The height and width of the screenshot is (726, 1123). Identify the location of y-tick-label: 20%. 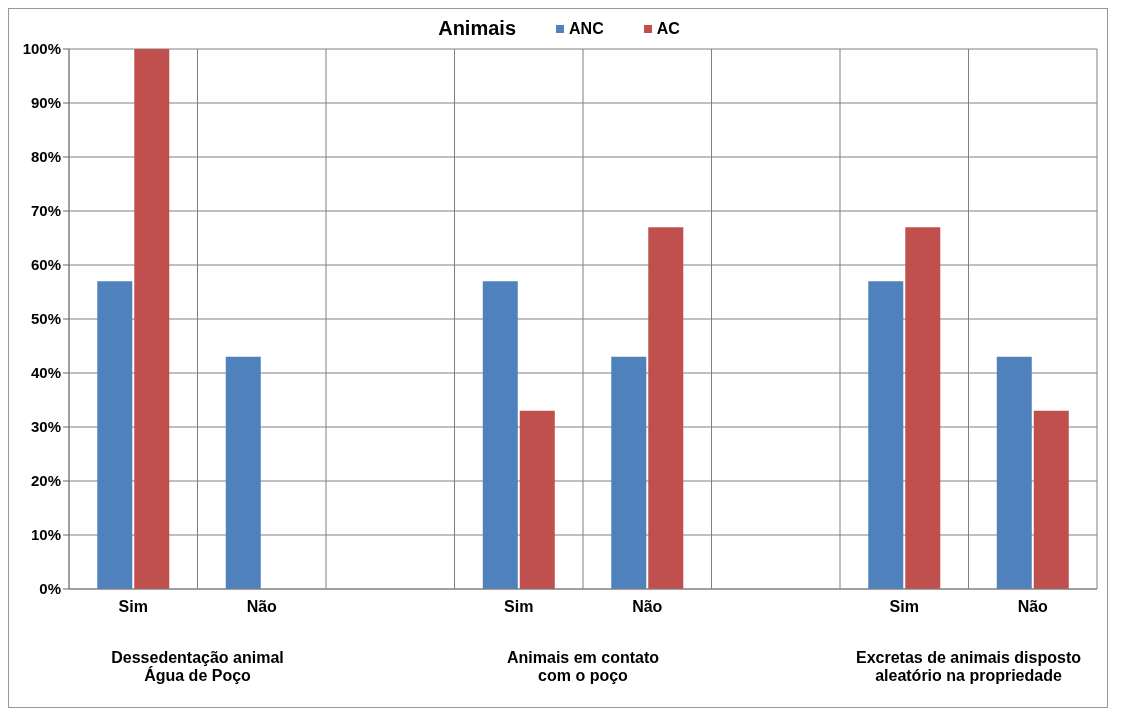
(45, 481).